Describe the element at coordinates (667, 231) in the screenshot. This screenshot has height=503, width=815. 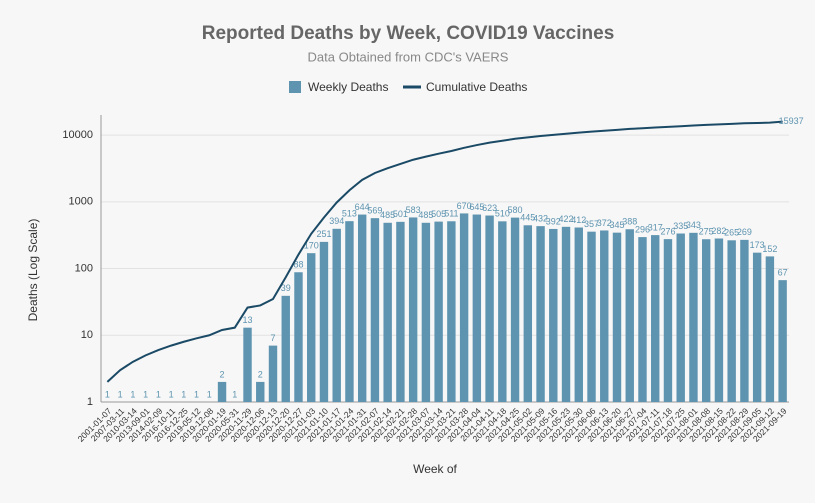
I see `data-label: 276` at that location.